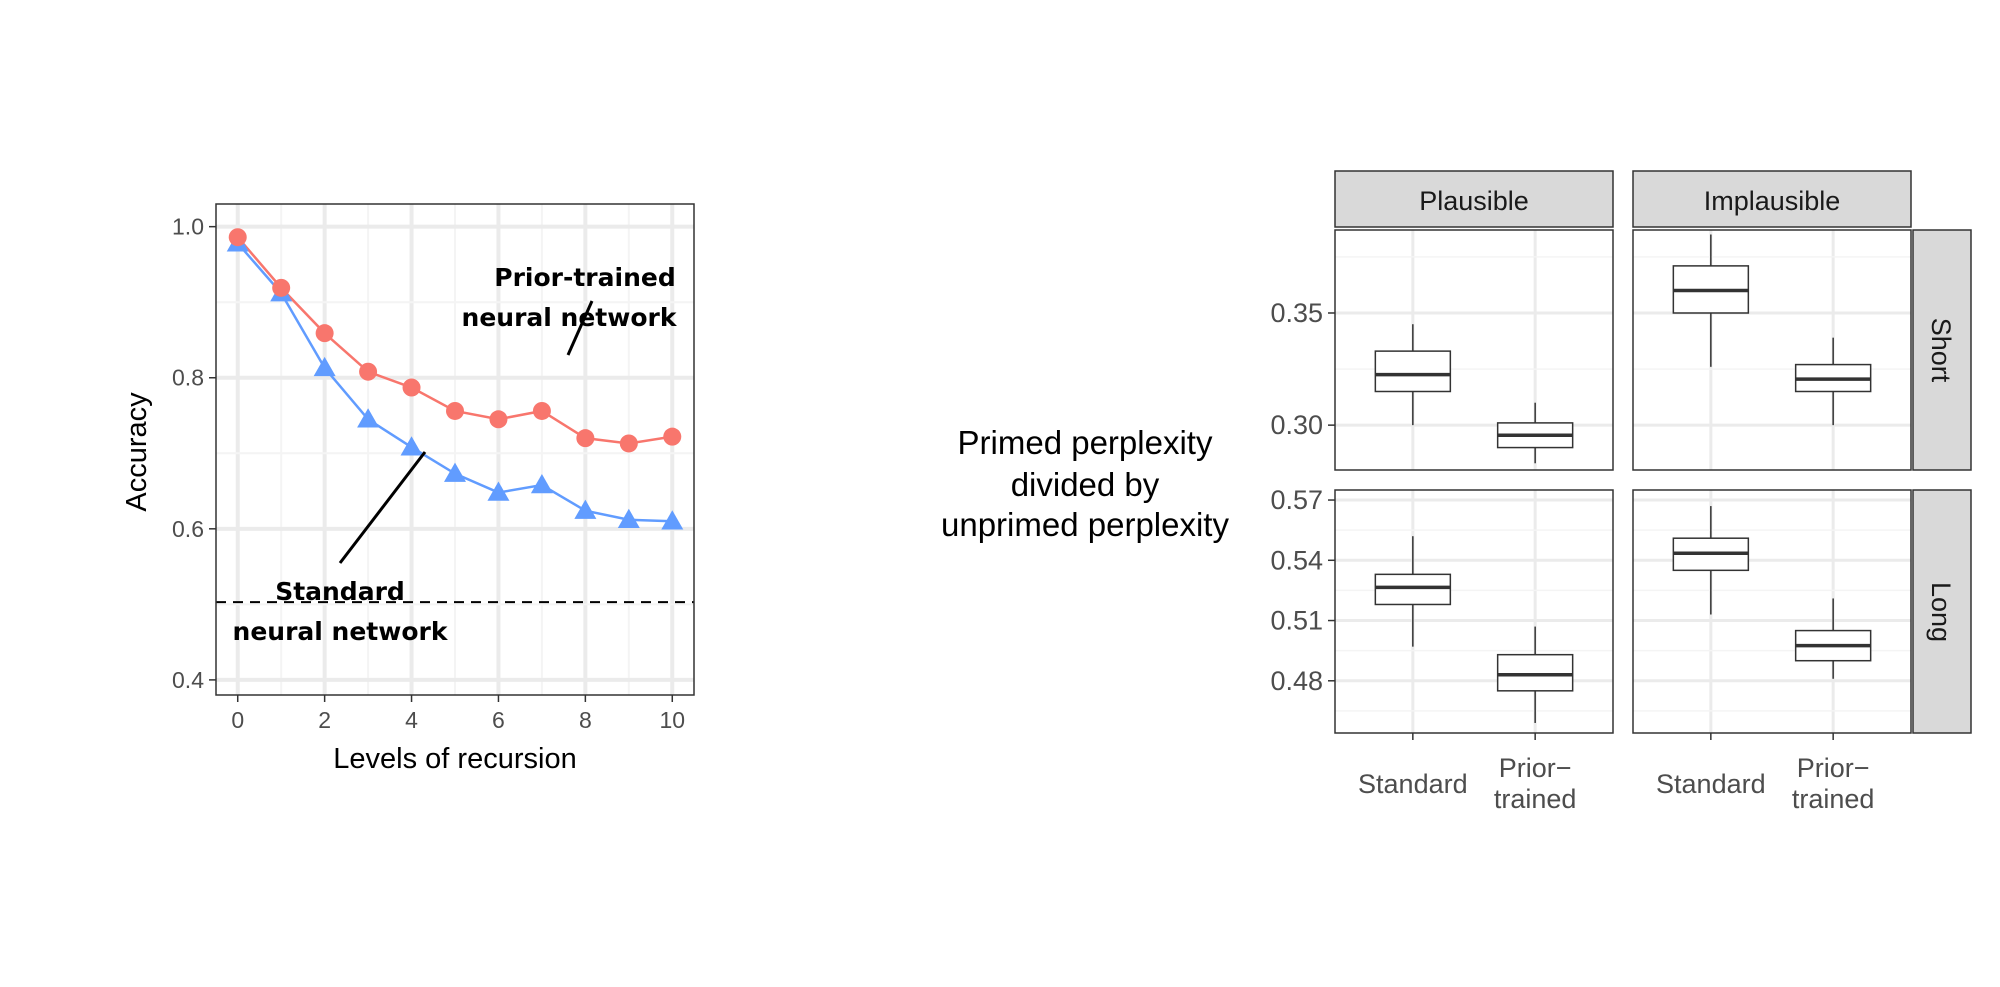 This screenshot has height=987, width=2000. I want to click on box-plot-panels, so click(1623, 481).